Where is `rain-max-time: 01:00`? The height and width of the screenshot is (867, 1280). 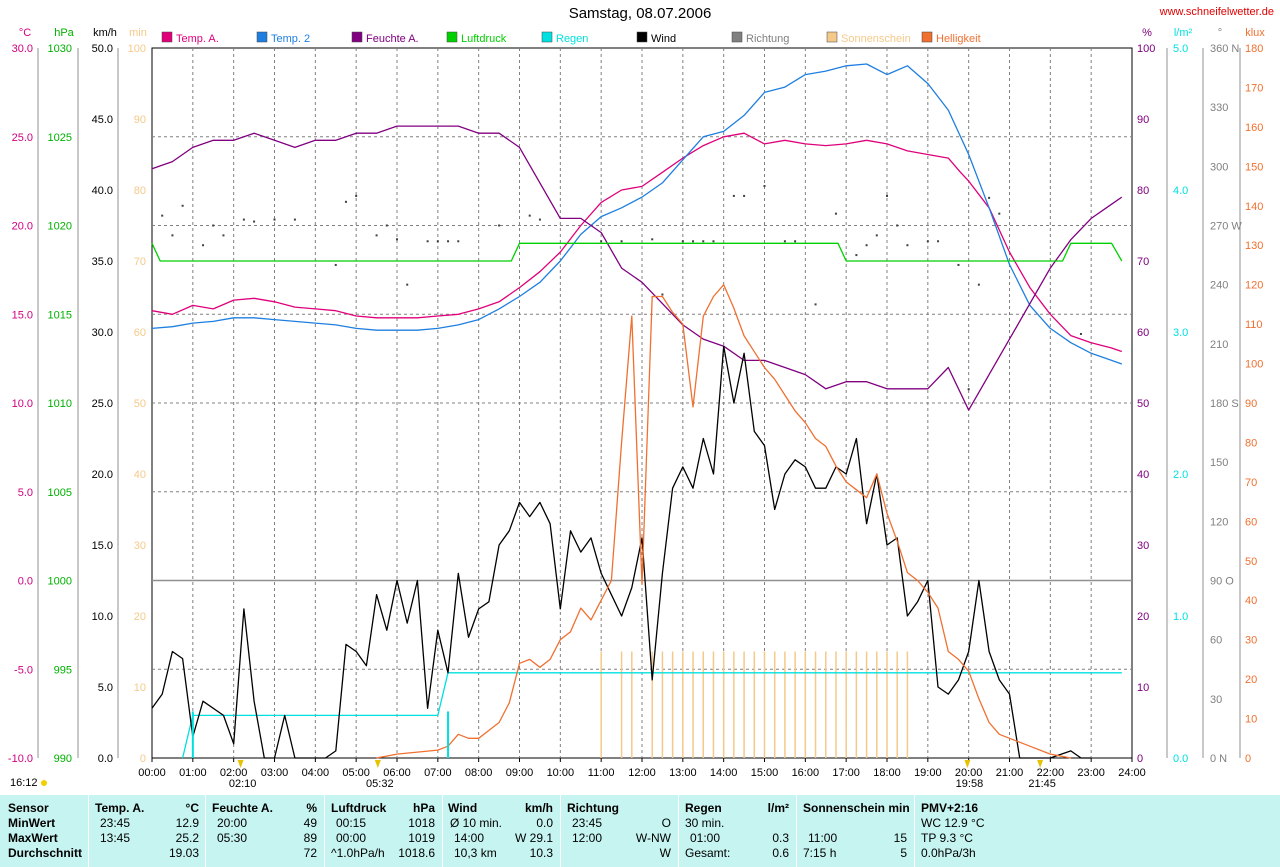 rain-max-time: 01:00 is located at coordinates (705, 838).